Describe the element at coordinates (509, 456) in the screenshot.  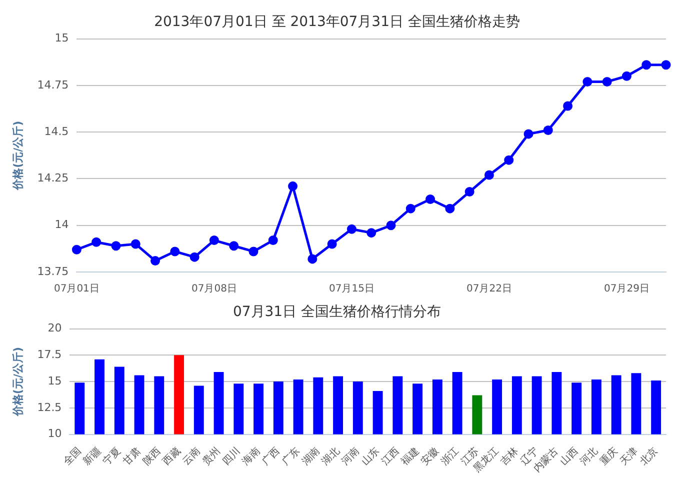
I see `x-tick-label: 吉林` at that location.